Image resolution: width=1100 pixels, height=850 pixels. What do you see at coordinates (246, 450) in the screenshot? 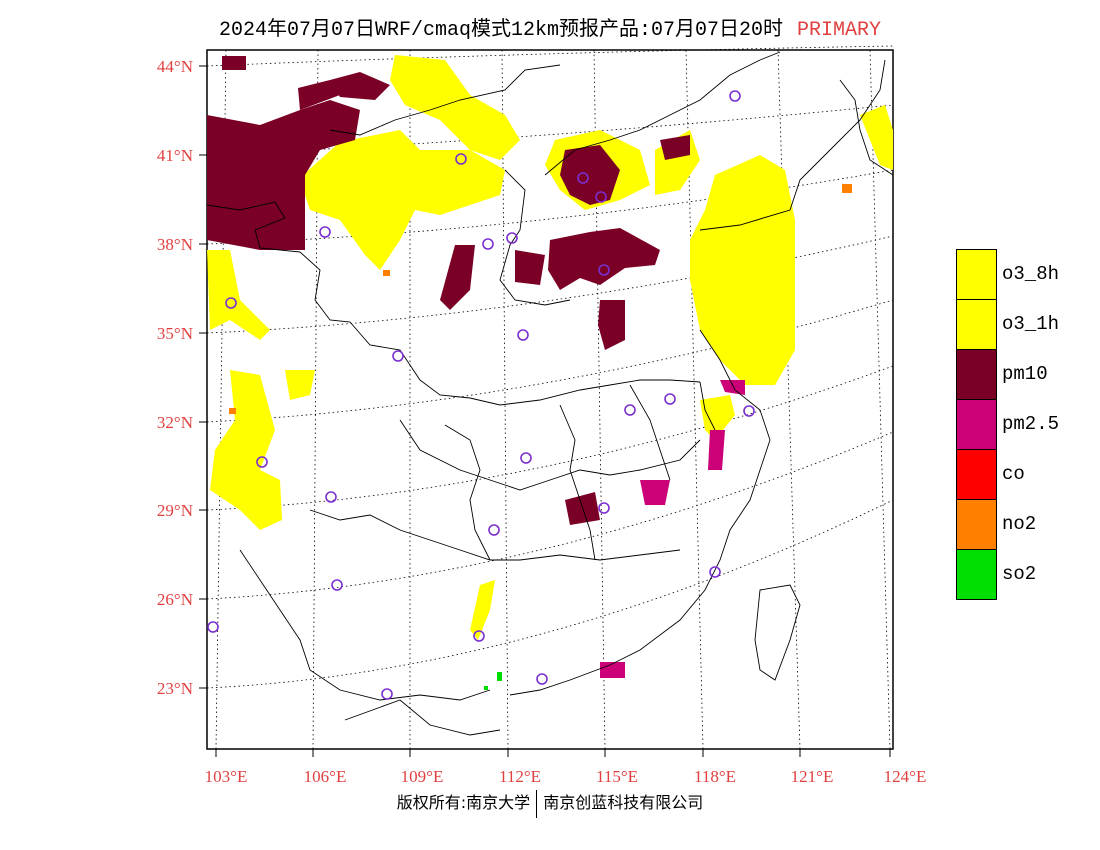
I see `o3-region-sichuan` at bounding box center [246, 450].